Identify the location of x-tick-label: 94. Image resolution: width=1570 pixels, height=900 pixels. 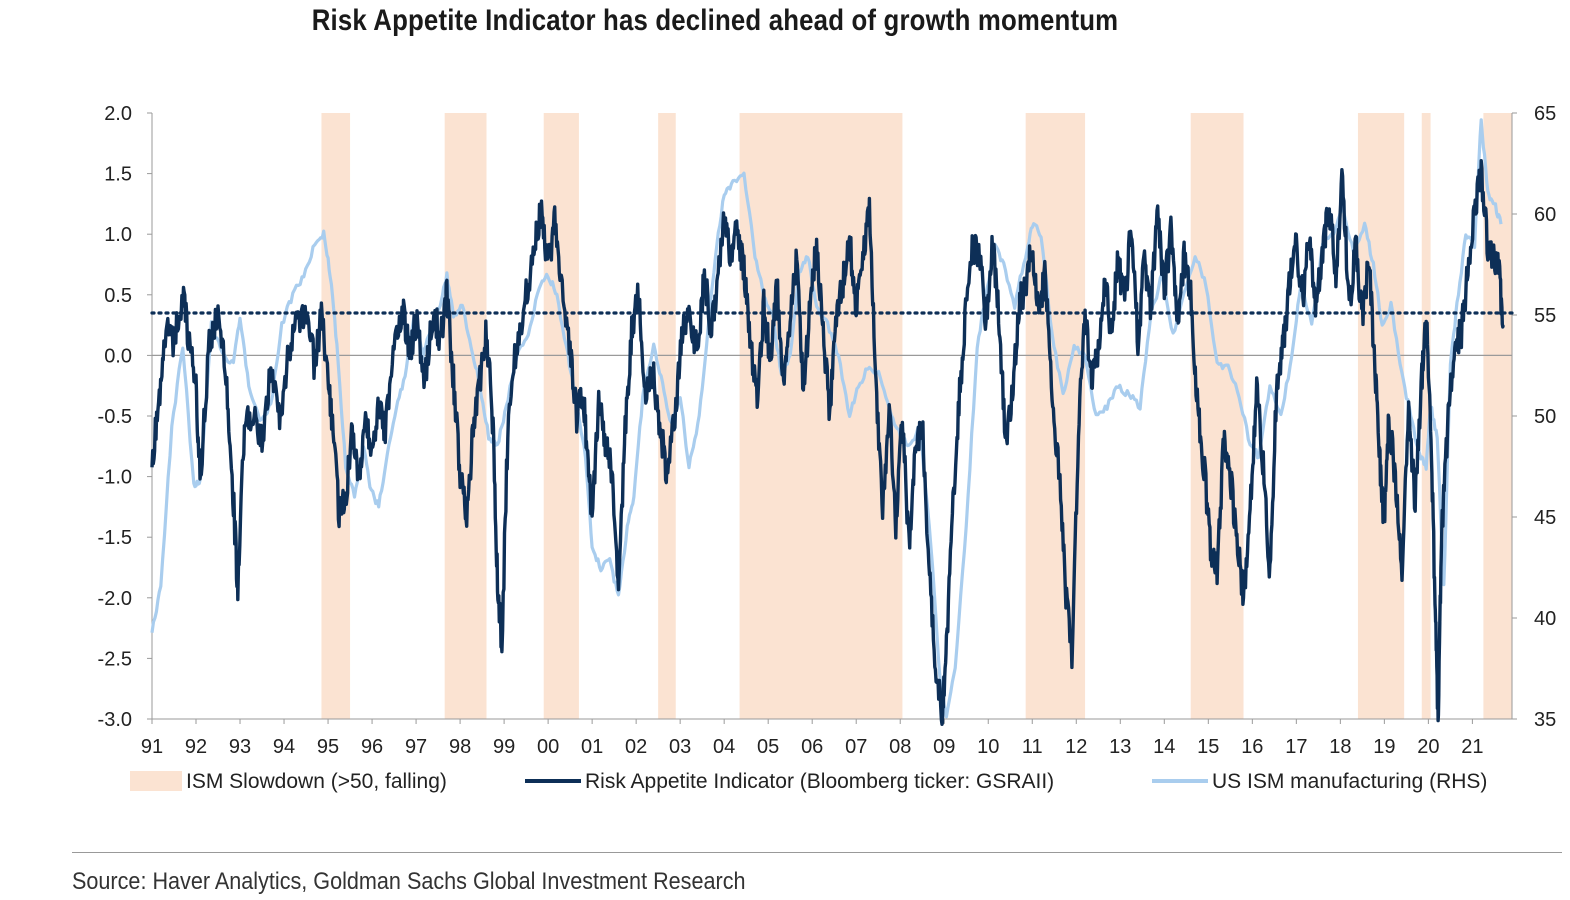
(284, 747).